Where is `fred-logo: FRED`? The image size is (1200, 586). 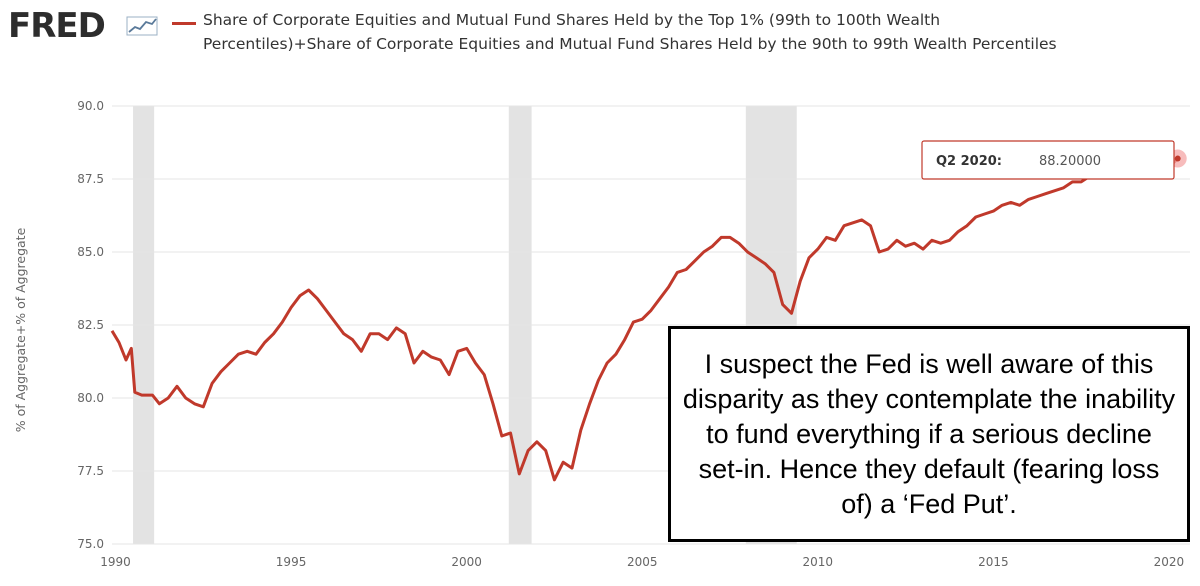 fred-logo: FRED is located at coordinates (57, 26).